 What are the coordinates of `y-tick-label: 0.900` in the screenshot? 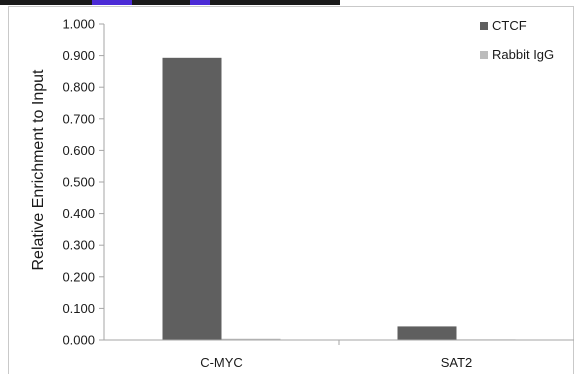 It's located at (78, 55).